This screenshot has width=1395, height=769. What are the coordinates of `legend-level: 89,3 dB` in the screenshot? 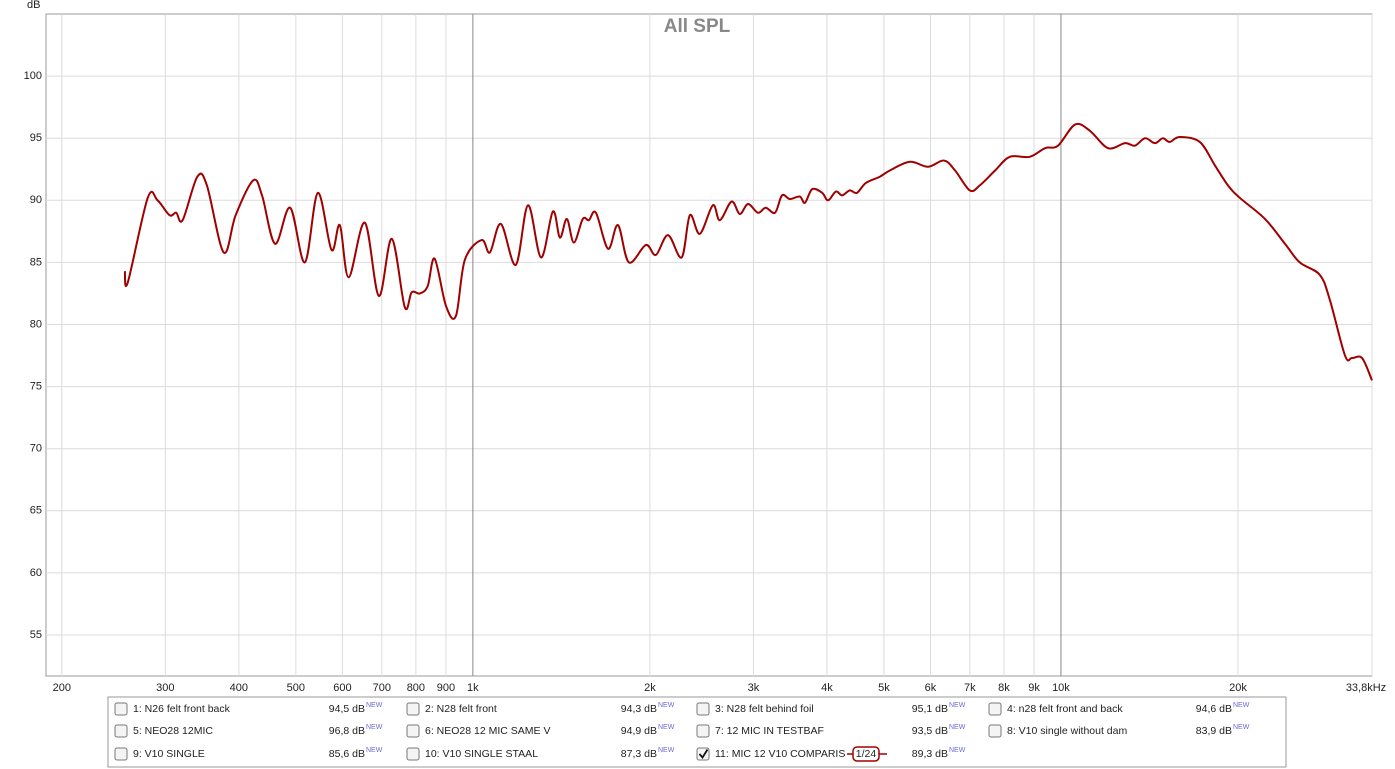 It's located at (930, 754).